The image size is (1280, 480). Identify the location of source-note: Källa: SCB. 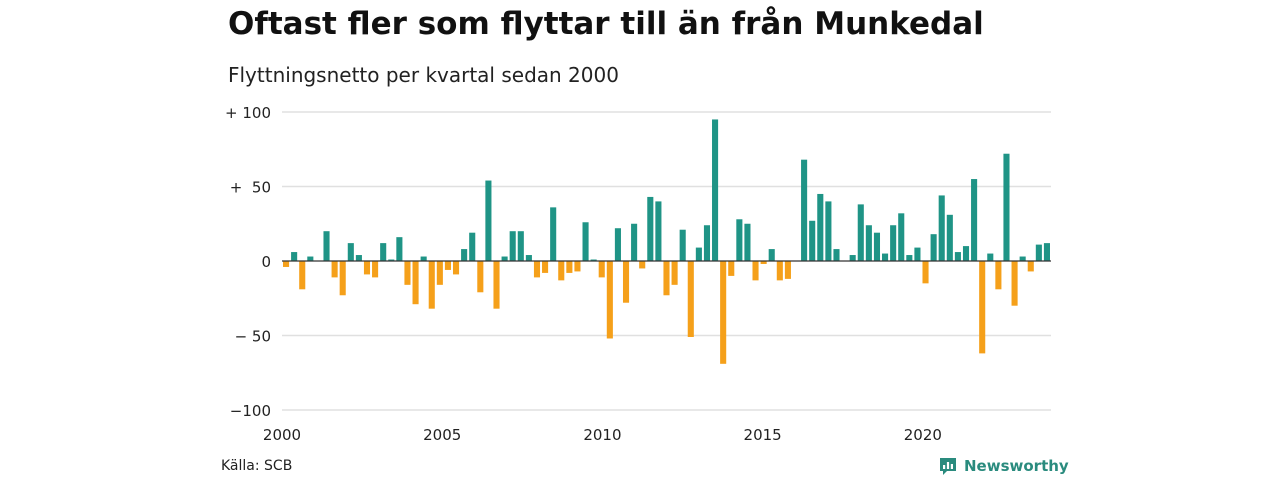
(257, 466).